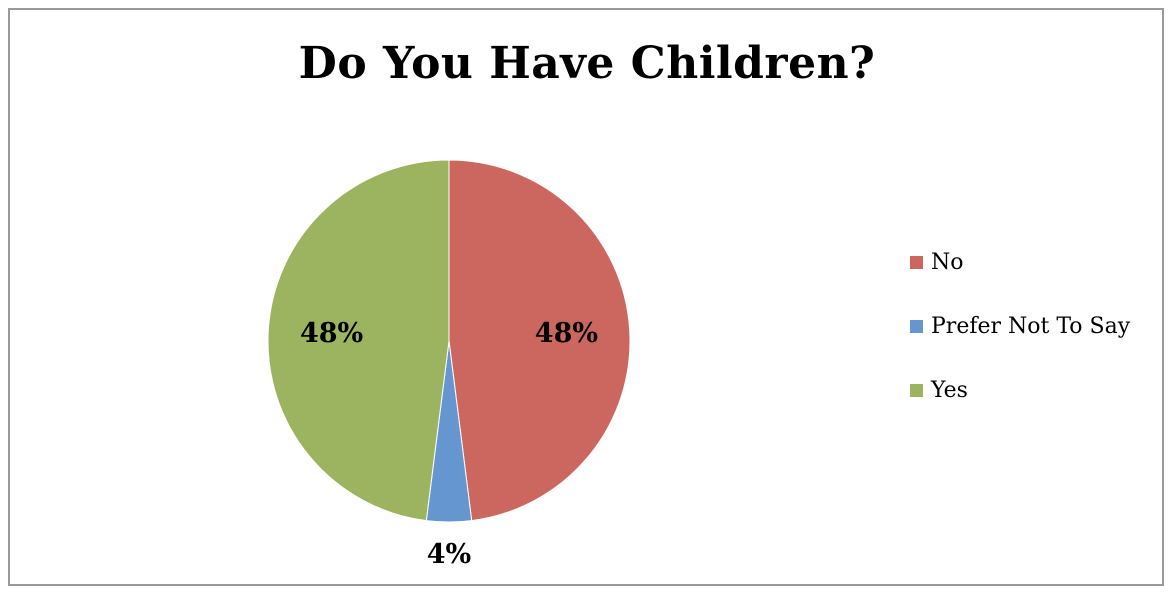  I want to click on legend-item-no: No, so click(1020, 262).